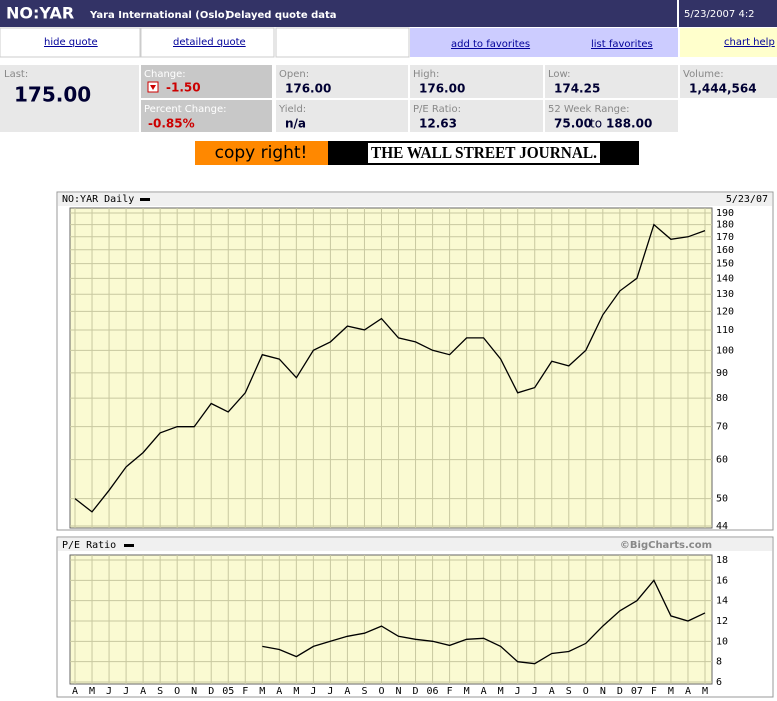 The width and height of the screenshot is (777, 701). Describe the element at coordinates (433, 691) in the screenshot. I see `x-tick-label: 06` at that location.